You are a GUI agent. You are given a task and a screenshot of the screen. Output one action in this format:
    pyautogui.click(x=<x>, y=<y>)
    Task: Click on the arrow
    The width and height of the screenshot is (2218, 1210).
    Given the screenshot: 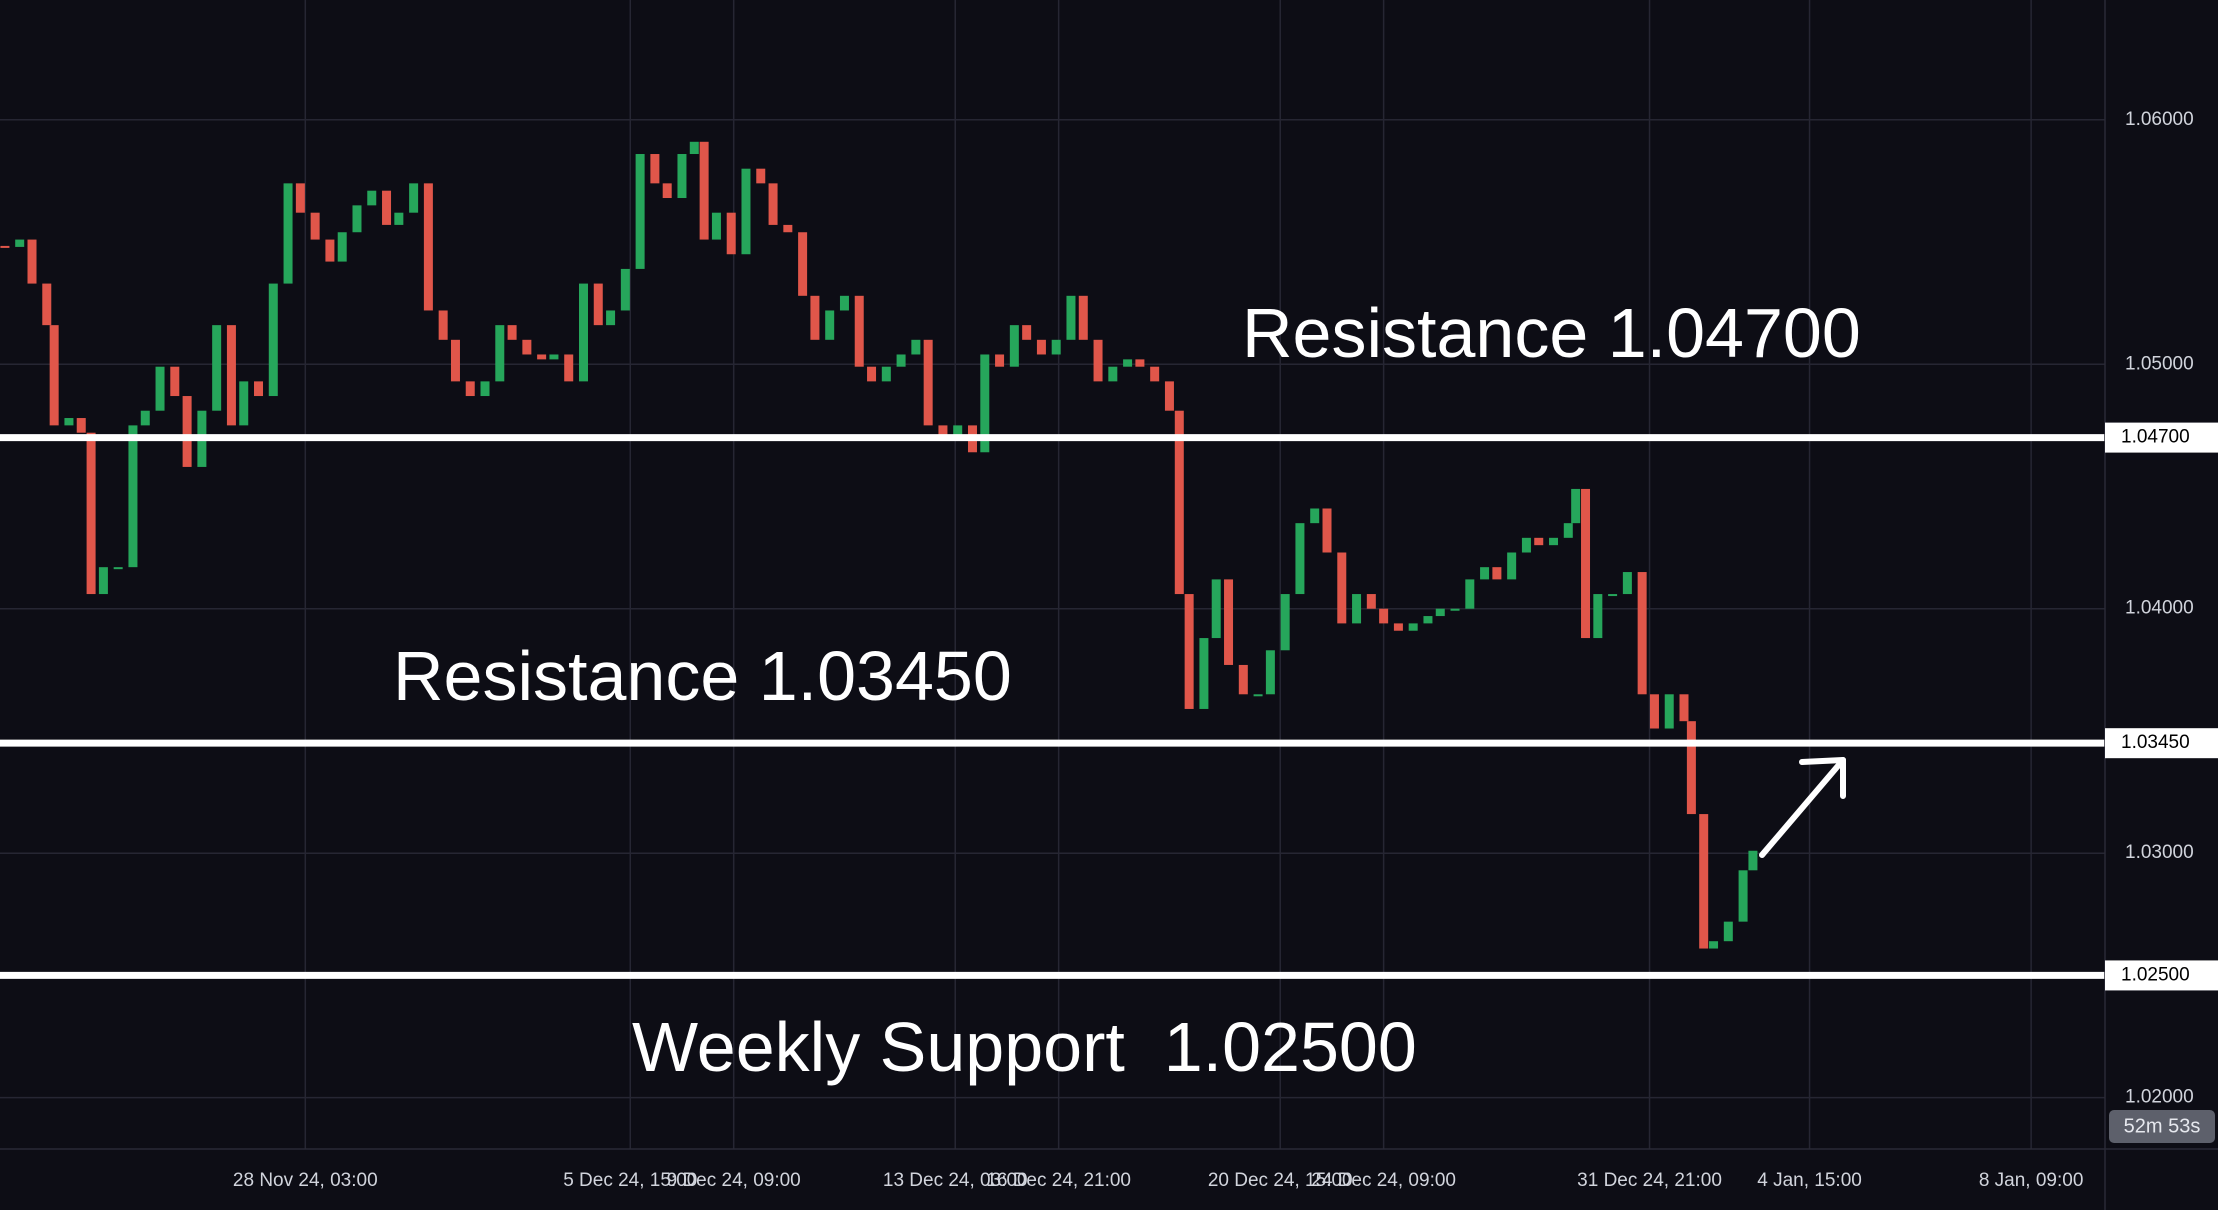 What is the action you would take?
    pyautogui.click(x=1802, y=807)
    